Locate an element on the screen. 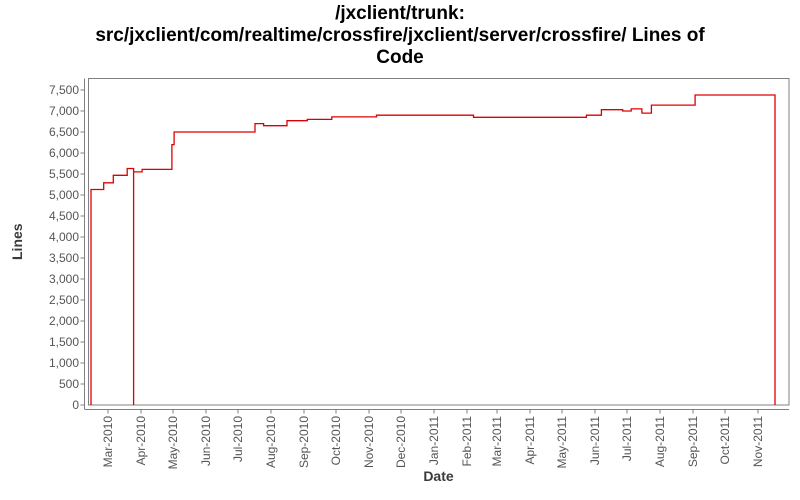 Image resolution: width=800 pixels, height=500 pixels. x-tick-label: Oct-2010 is located at coordinates (336, 441).